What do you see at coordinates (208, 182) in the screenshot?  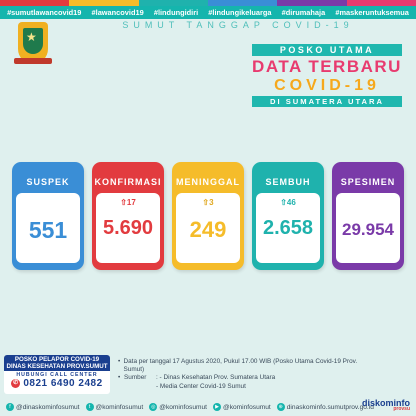 I see `card-label: MENINGGAL` at bounding box center [208, 182].